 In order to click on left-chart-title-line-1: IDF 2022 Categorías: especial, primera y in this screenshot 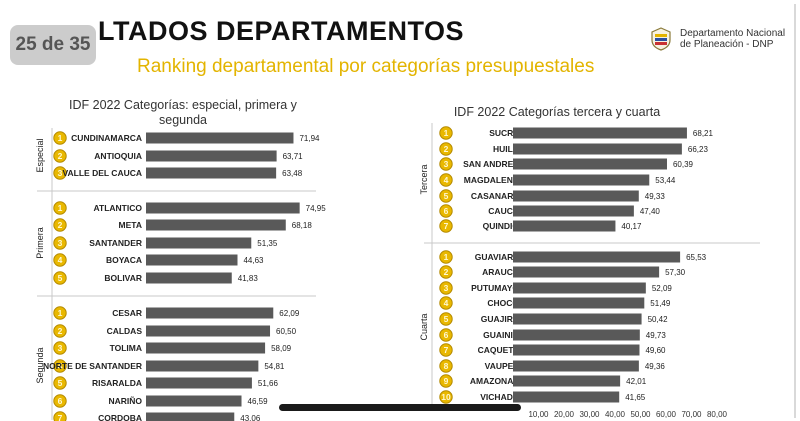, I will do `click(183, 105)`.